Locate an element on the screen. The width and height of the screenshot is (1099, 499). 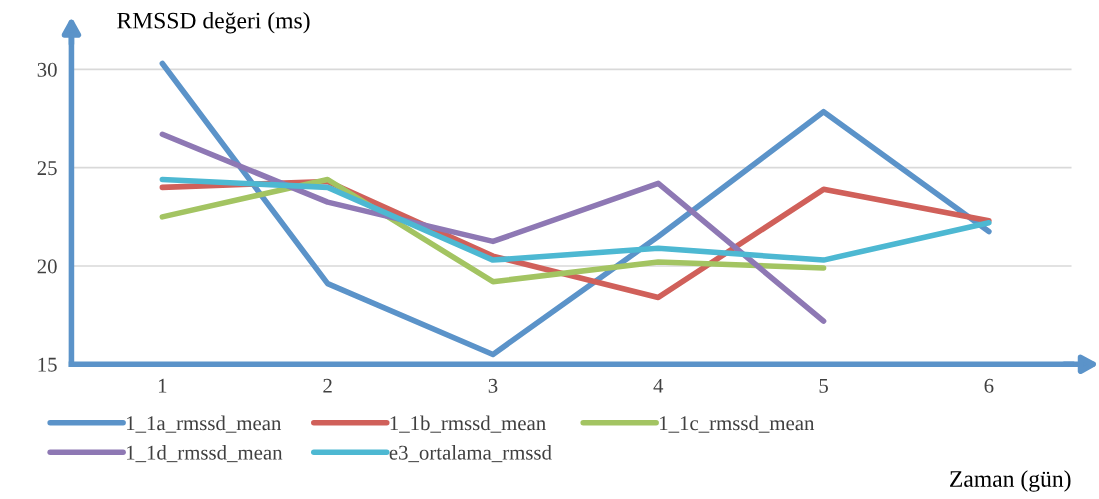
y-tick-label: 25 is located at coordinates (47, 168).